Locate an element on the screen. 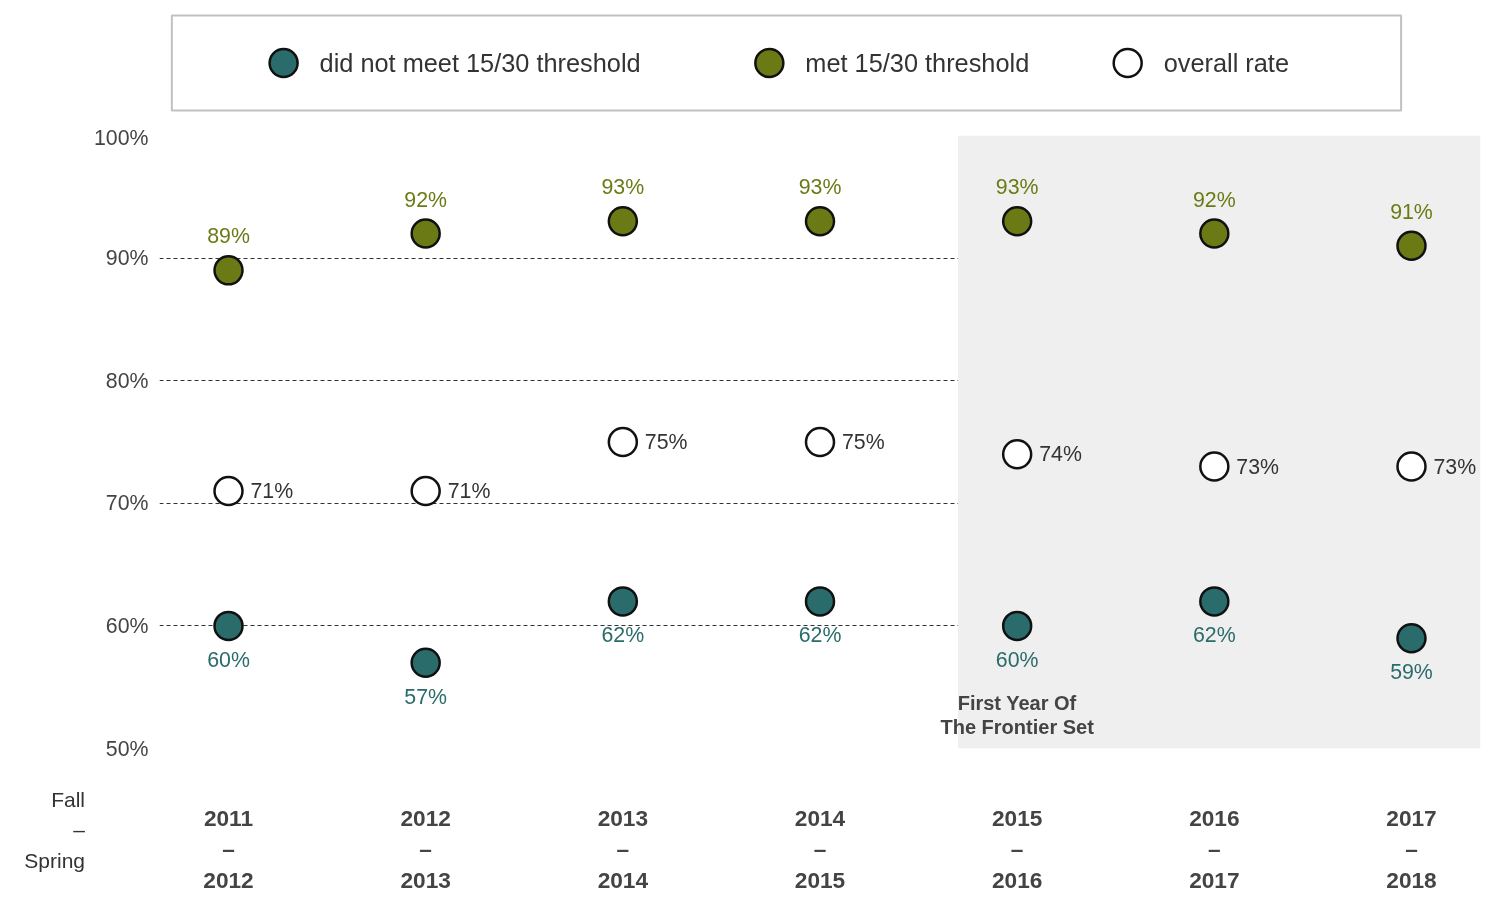  x-tick-label: 2012 – 2013 is located at coordinates (425, 848).